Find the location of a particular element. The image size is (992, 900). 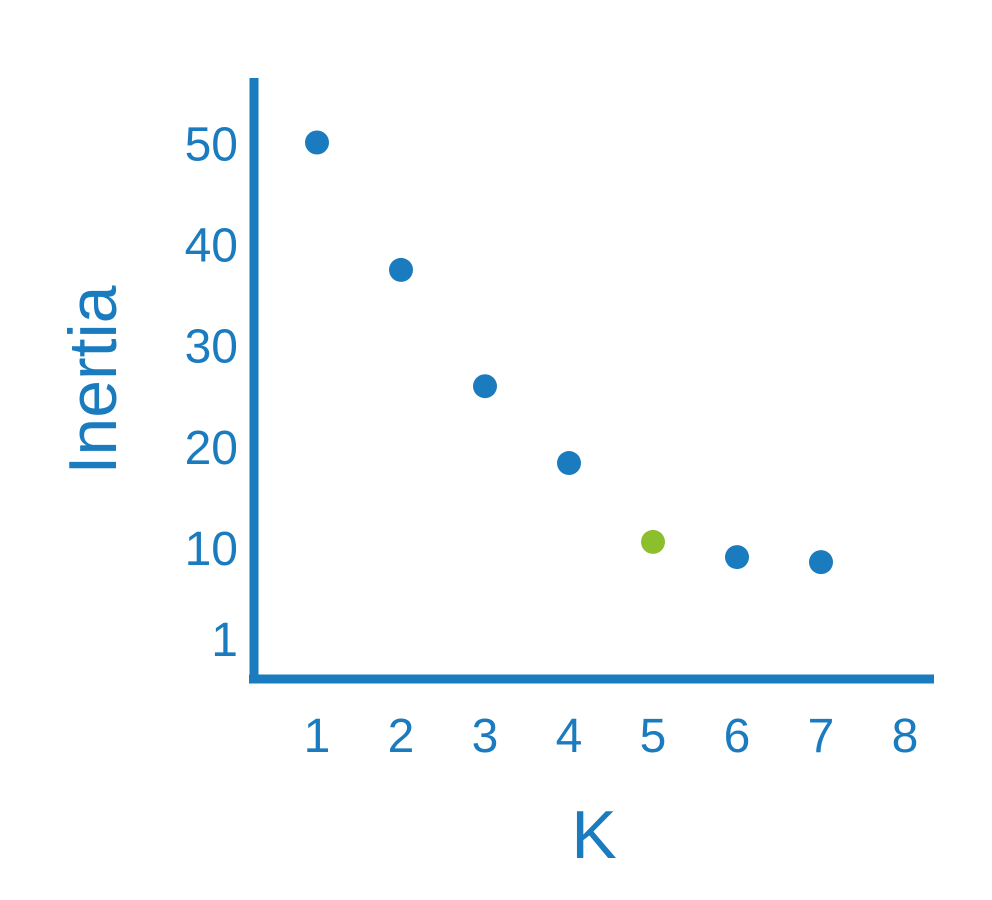

x-tick-label: 7 is located at coordinates (821, 736).